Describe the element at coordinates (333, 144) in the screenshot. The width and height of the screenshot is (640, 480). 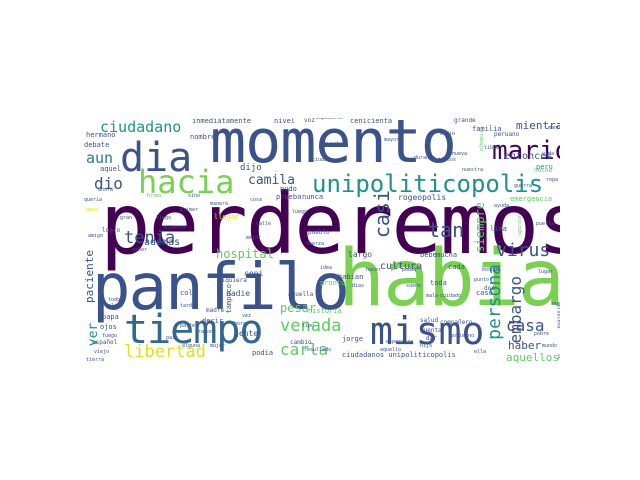
I see `word-muerte: muerte` at that location.